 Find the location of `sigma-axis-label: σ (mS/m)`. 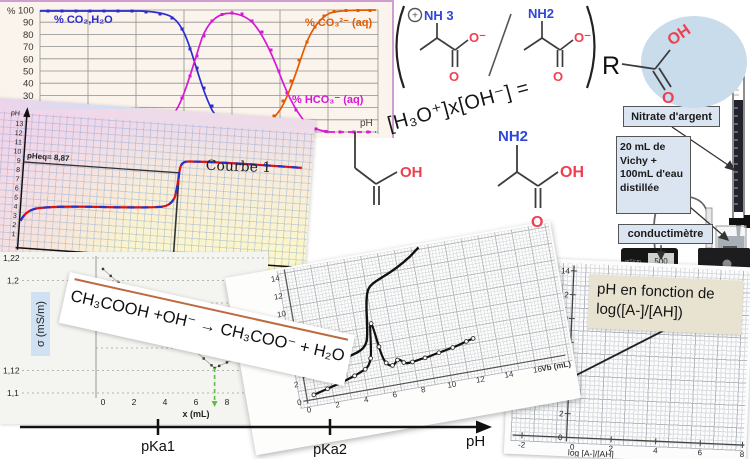

sigma-axis-label: σ (mS/m) is located at coordinates (41, 324).